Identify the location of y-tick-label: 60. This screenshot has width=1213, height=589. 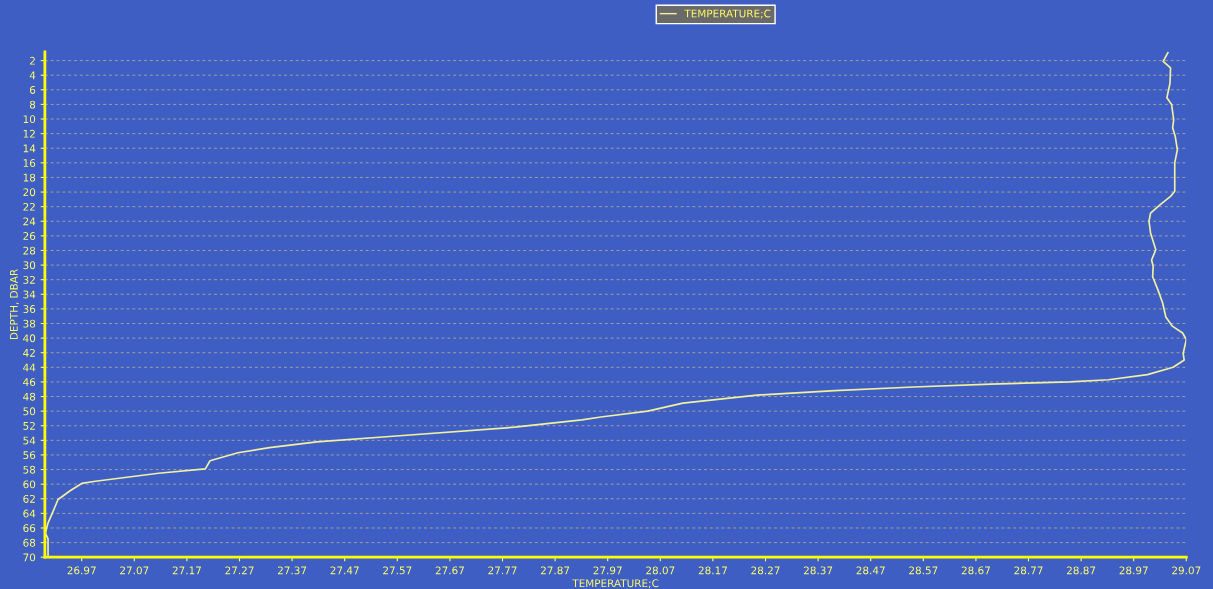
(29, 484).